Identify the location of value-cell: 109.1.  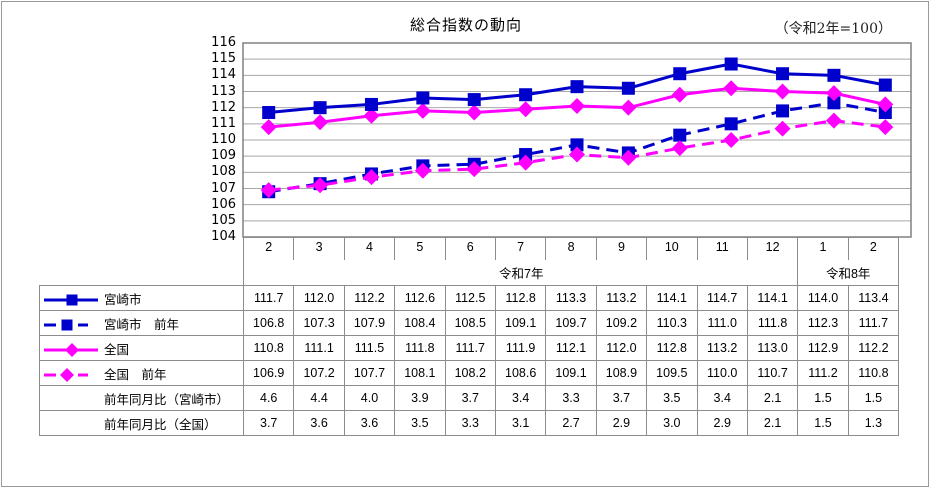
(520, 323).